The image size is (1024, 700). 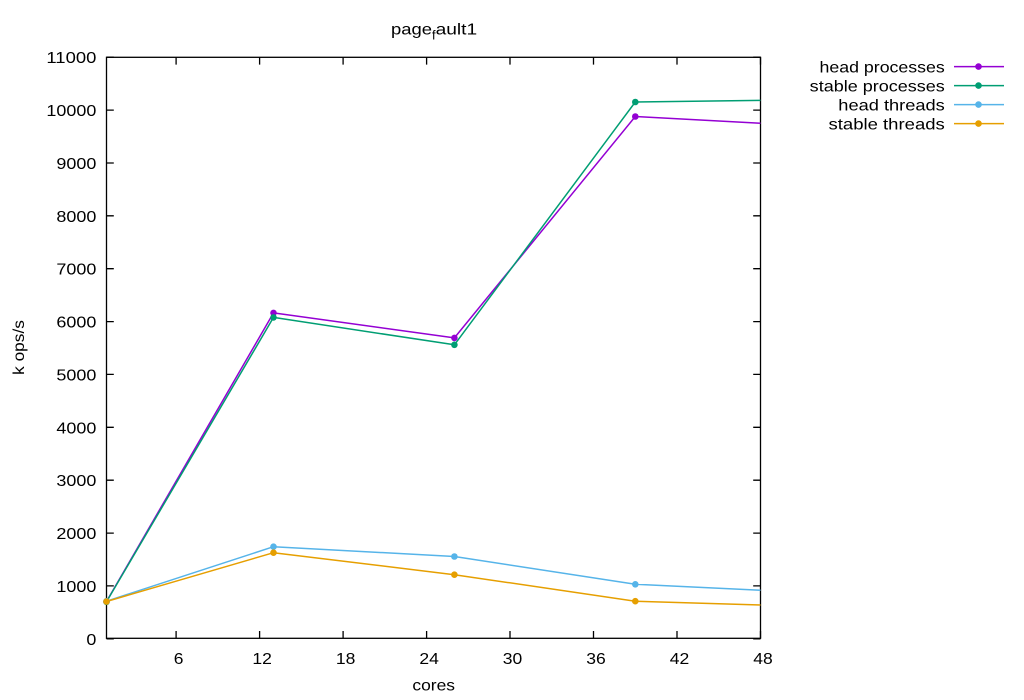 I want to click on svg-text: 5000, so click(x=76, y=375).